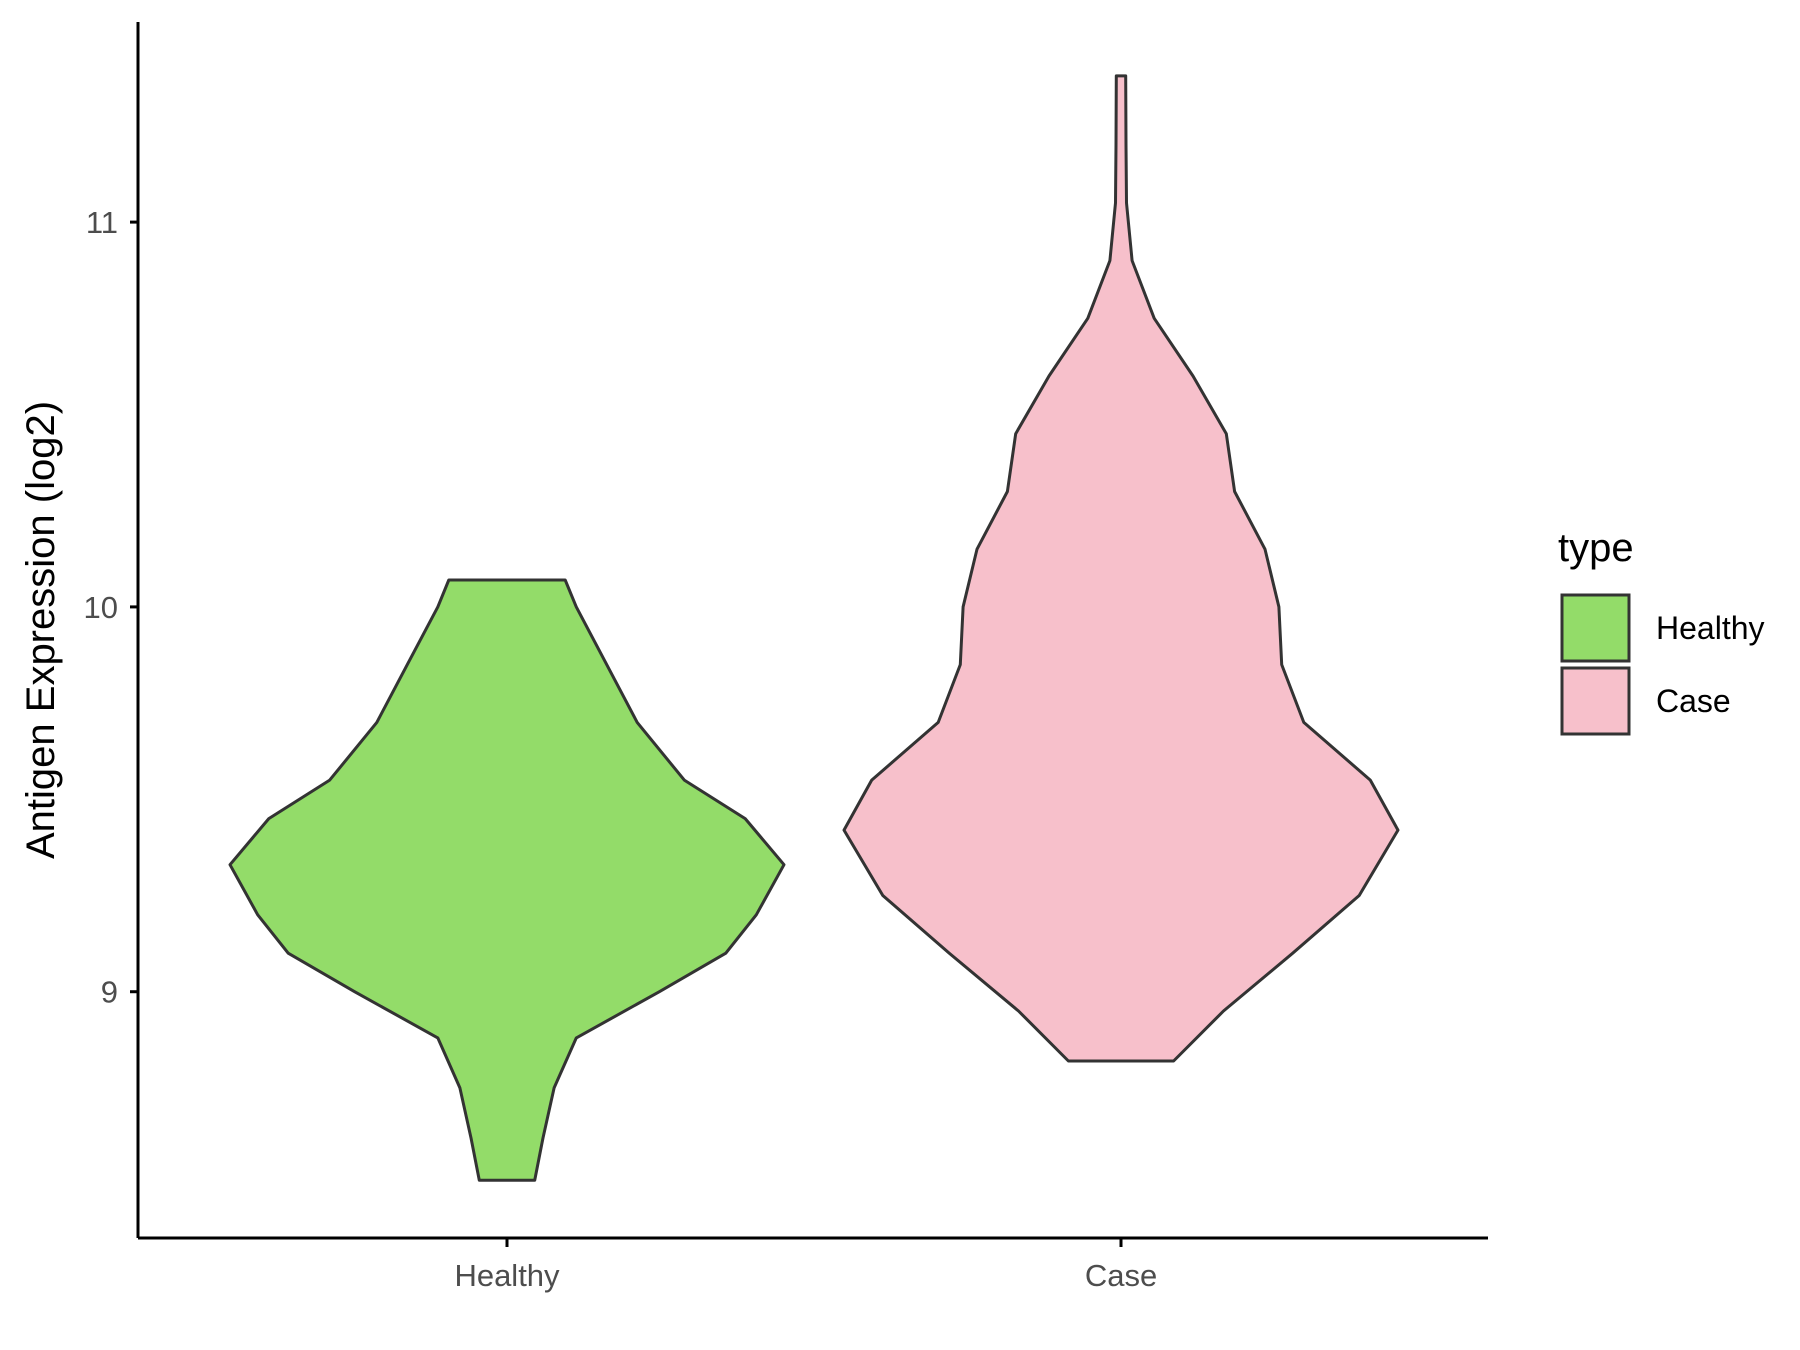 This screenshot has width=1800, height=1350. I want to click on x-tick-label: Healthy, so click(507, 1275).